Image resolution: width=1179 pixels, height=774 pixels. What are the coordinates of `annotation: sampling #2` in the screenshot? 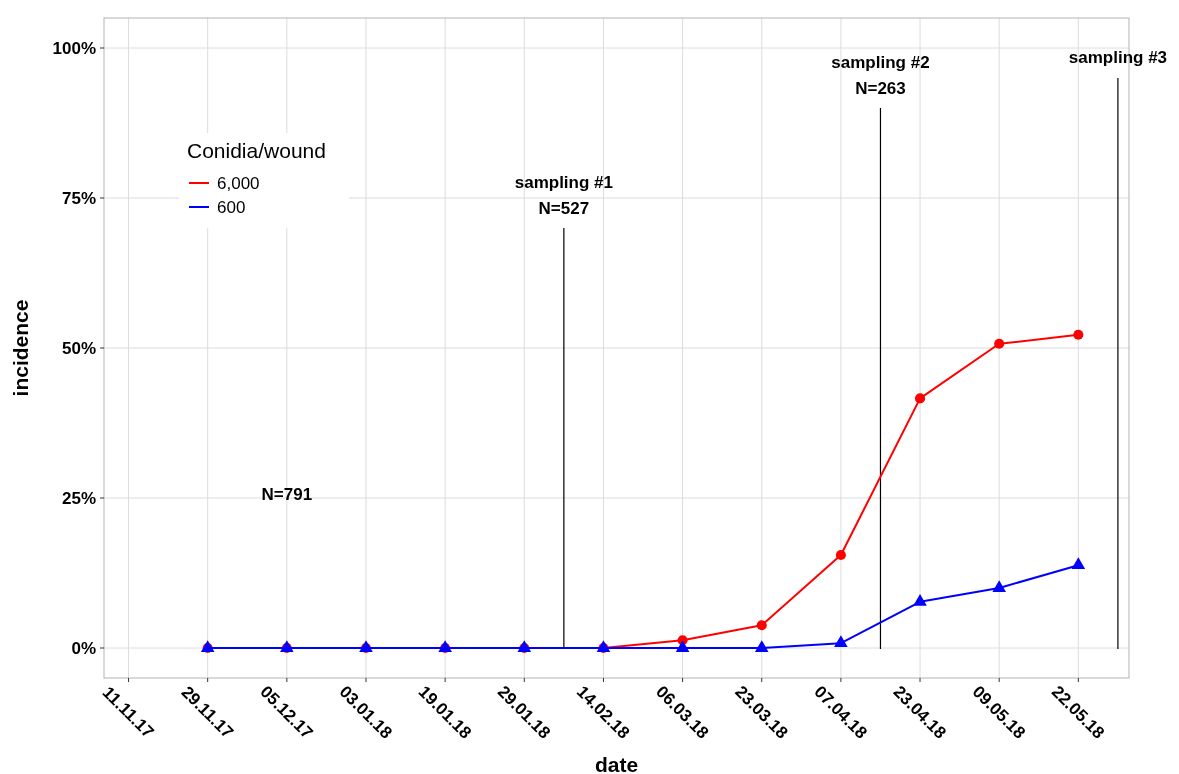 It's located at (880, 62).